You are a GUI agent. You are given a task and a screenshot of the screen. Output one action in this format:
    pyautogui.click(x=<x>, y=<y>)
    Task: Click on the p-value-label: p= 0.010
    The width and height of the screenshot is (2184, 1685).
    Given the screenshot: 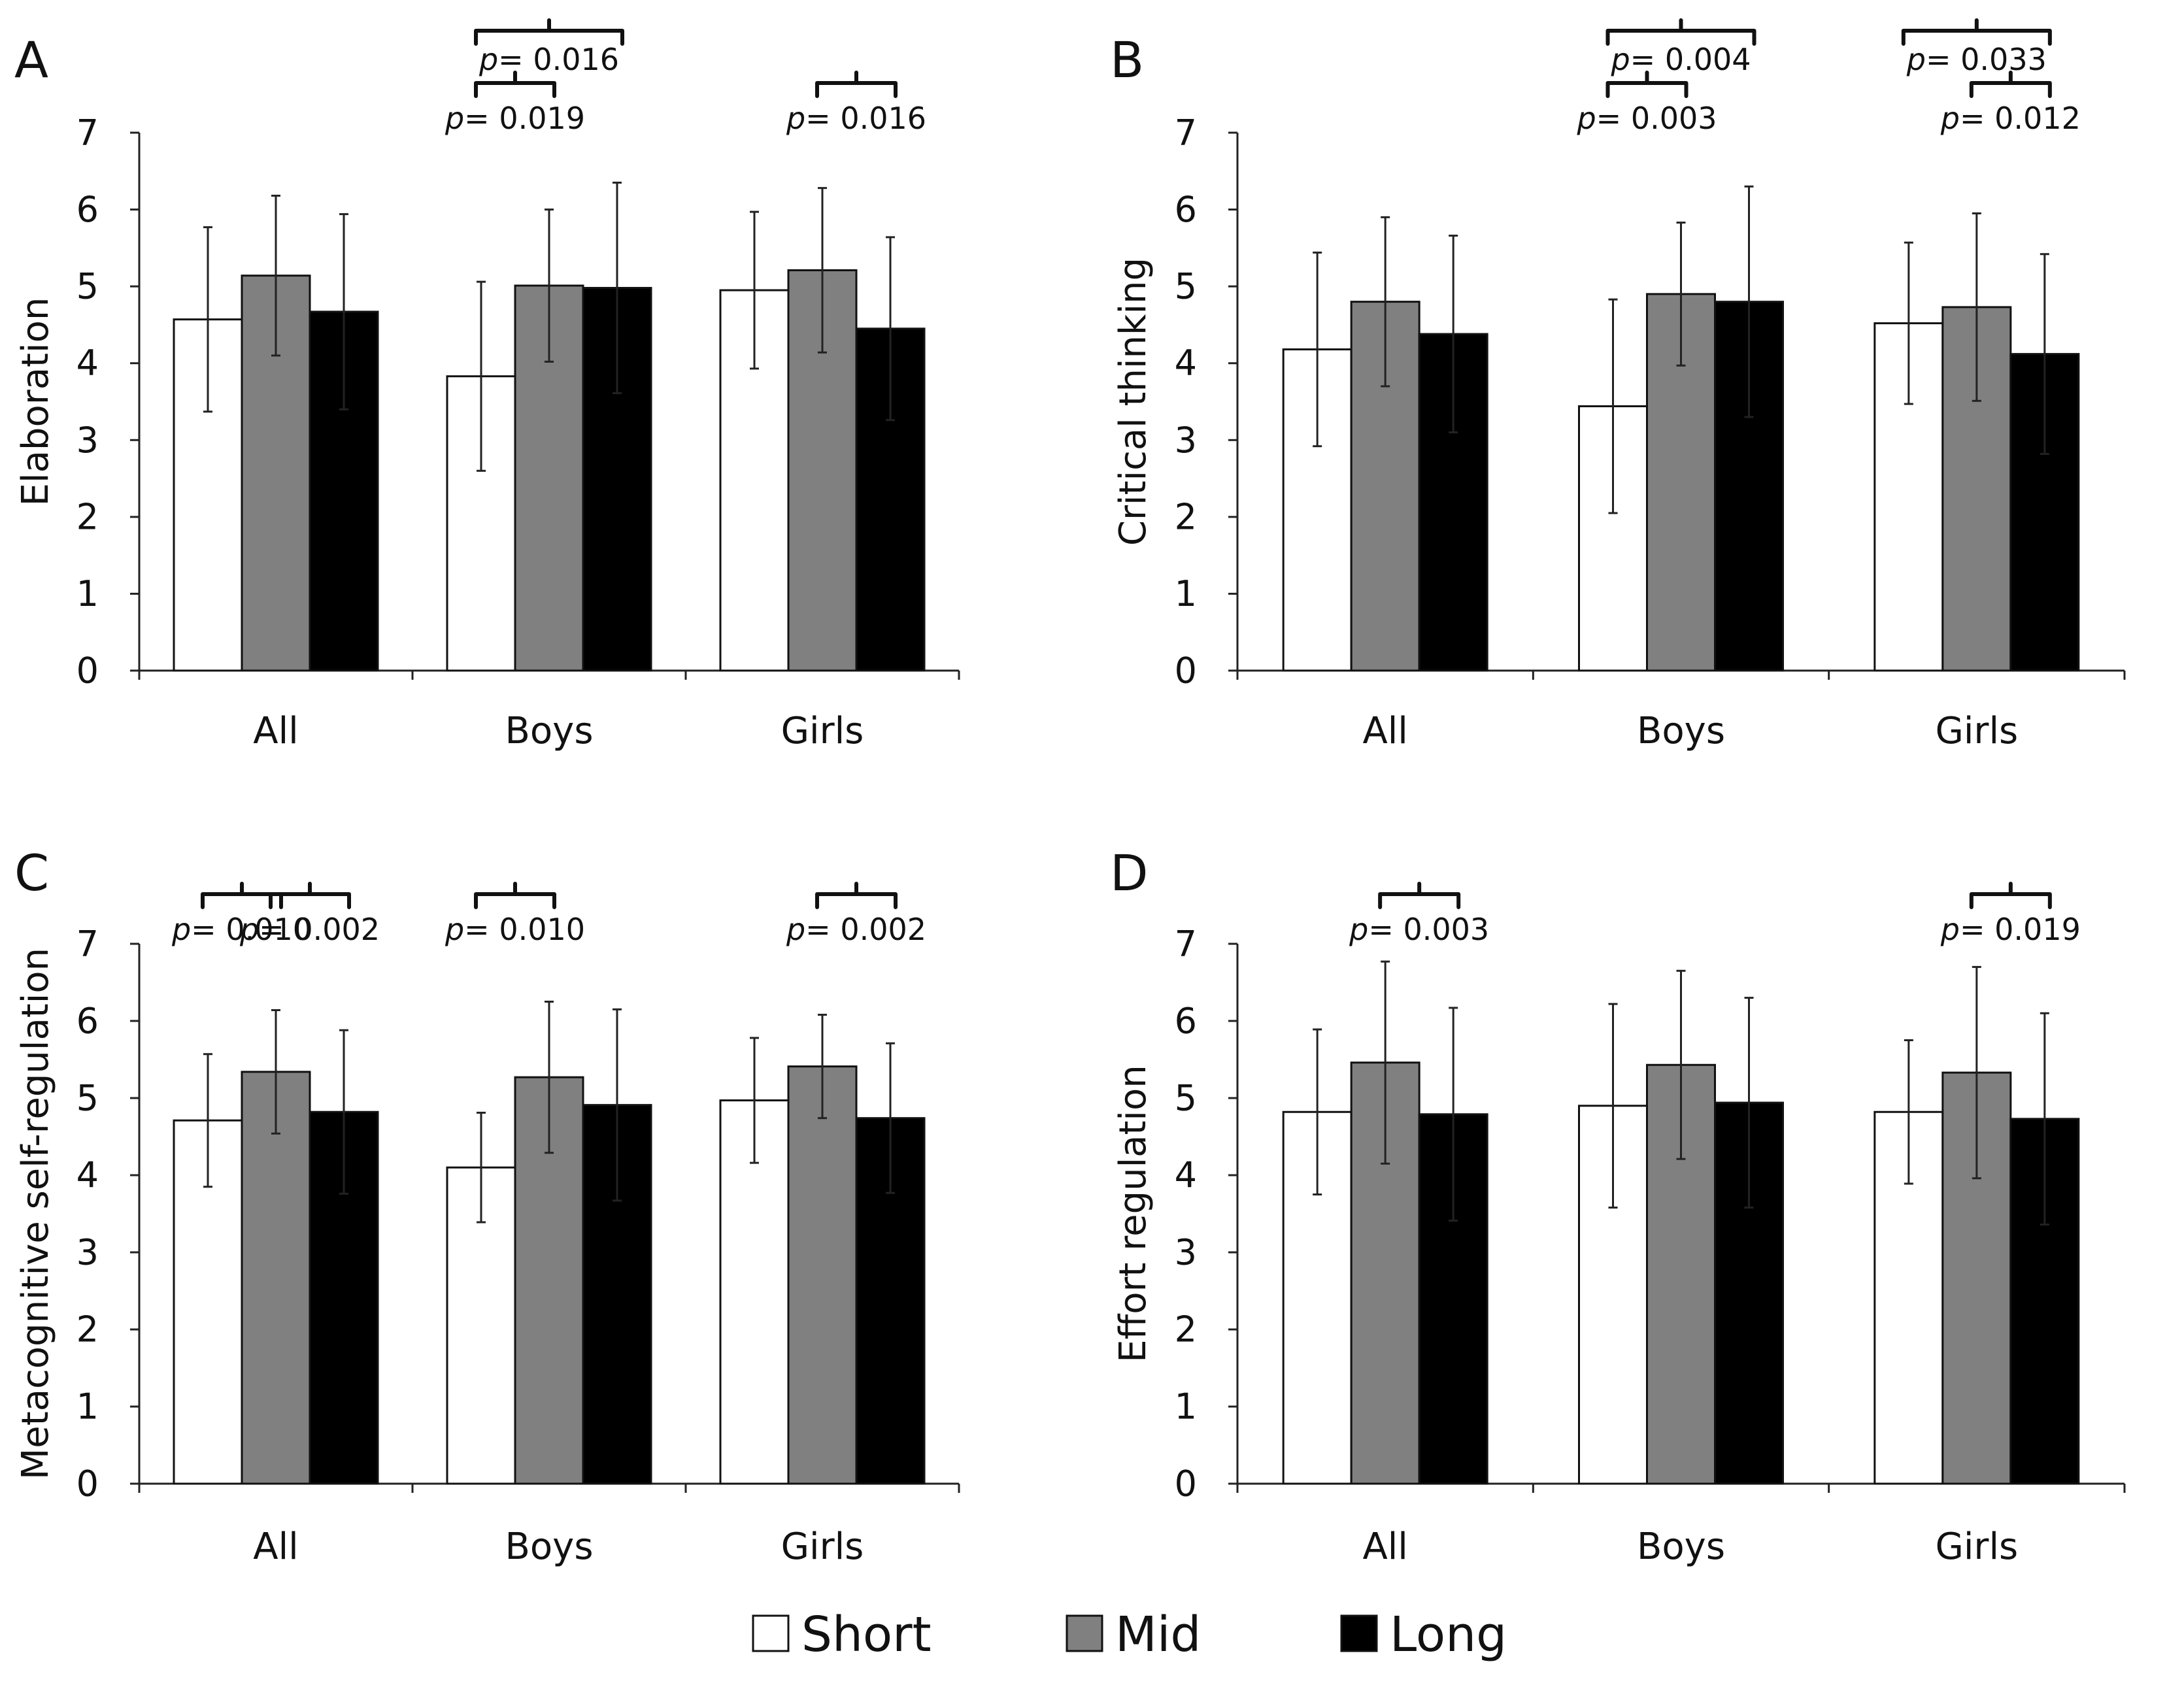 What is the action you would take?
    pyautogui.click(x=241, y=930)
    